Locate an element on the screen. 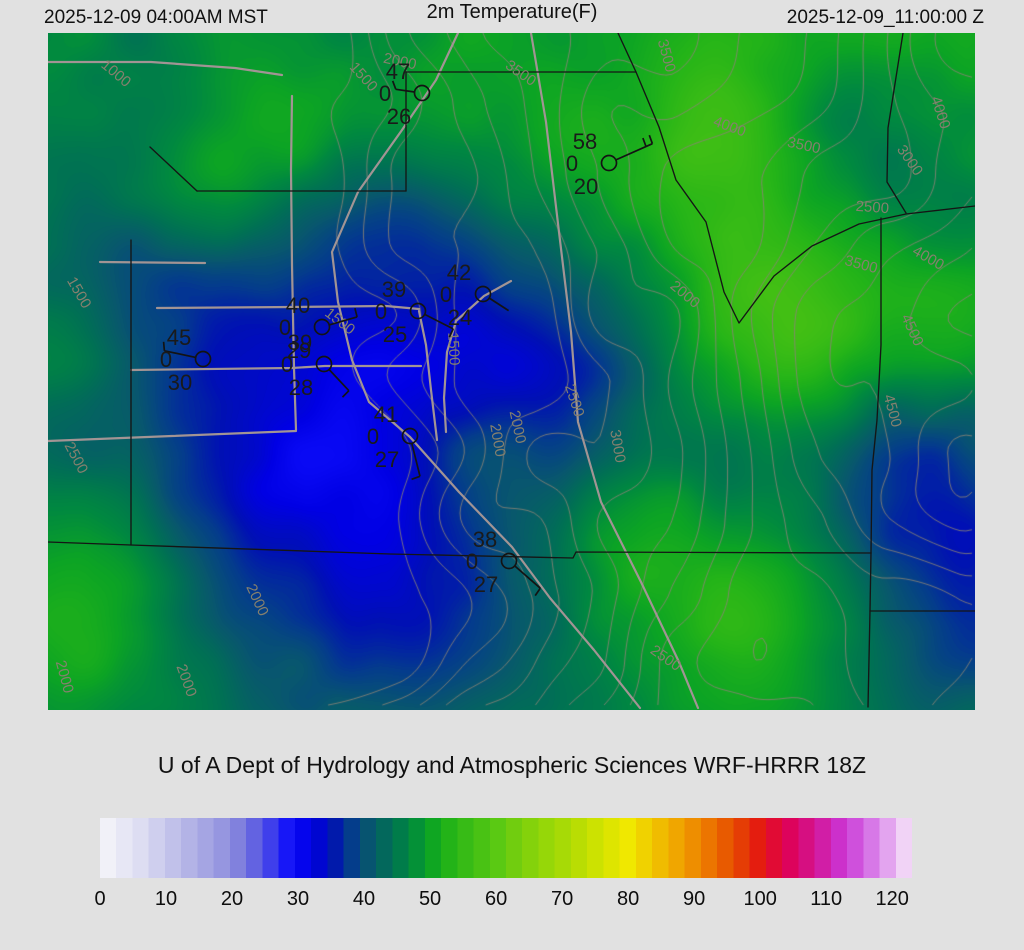 Image resolution: width=1024 pixels, height=950 pixels. valid-time-utc: 2025-12-09_11:00:00 Z is located at coordinates (885, 17).